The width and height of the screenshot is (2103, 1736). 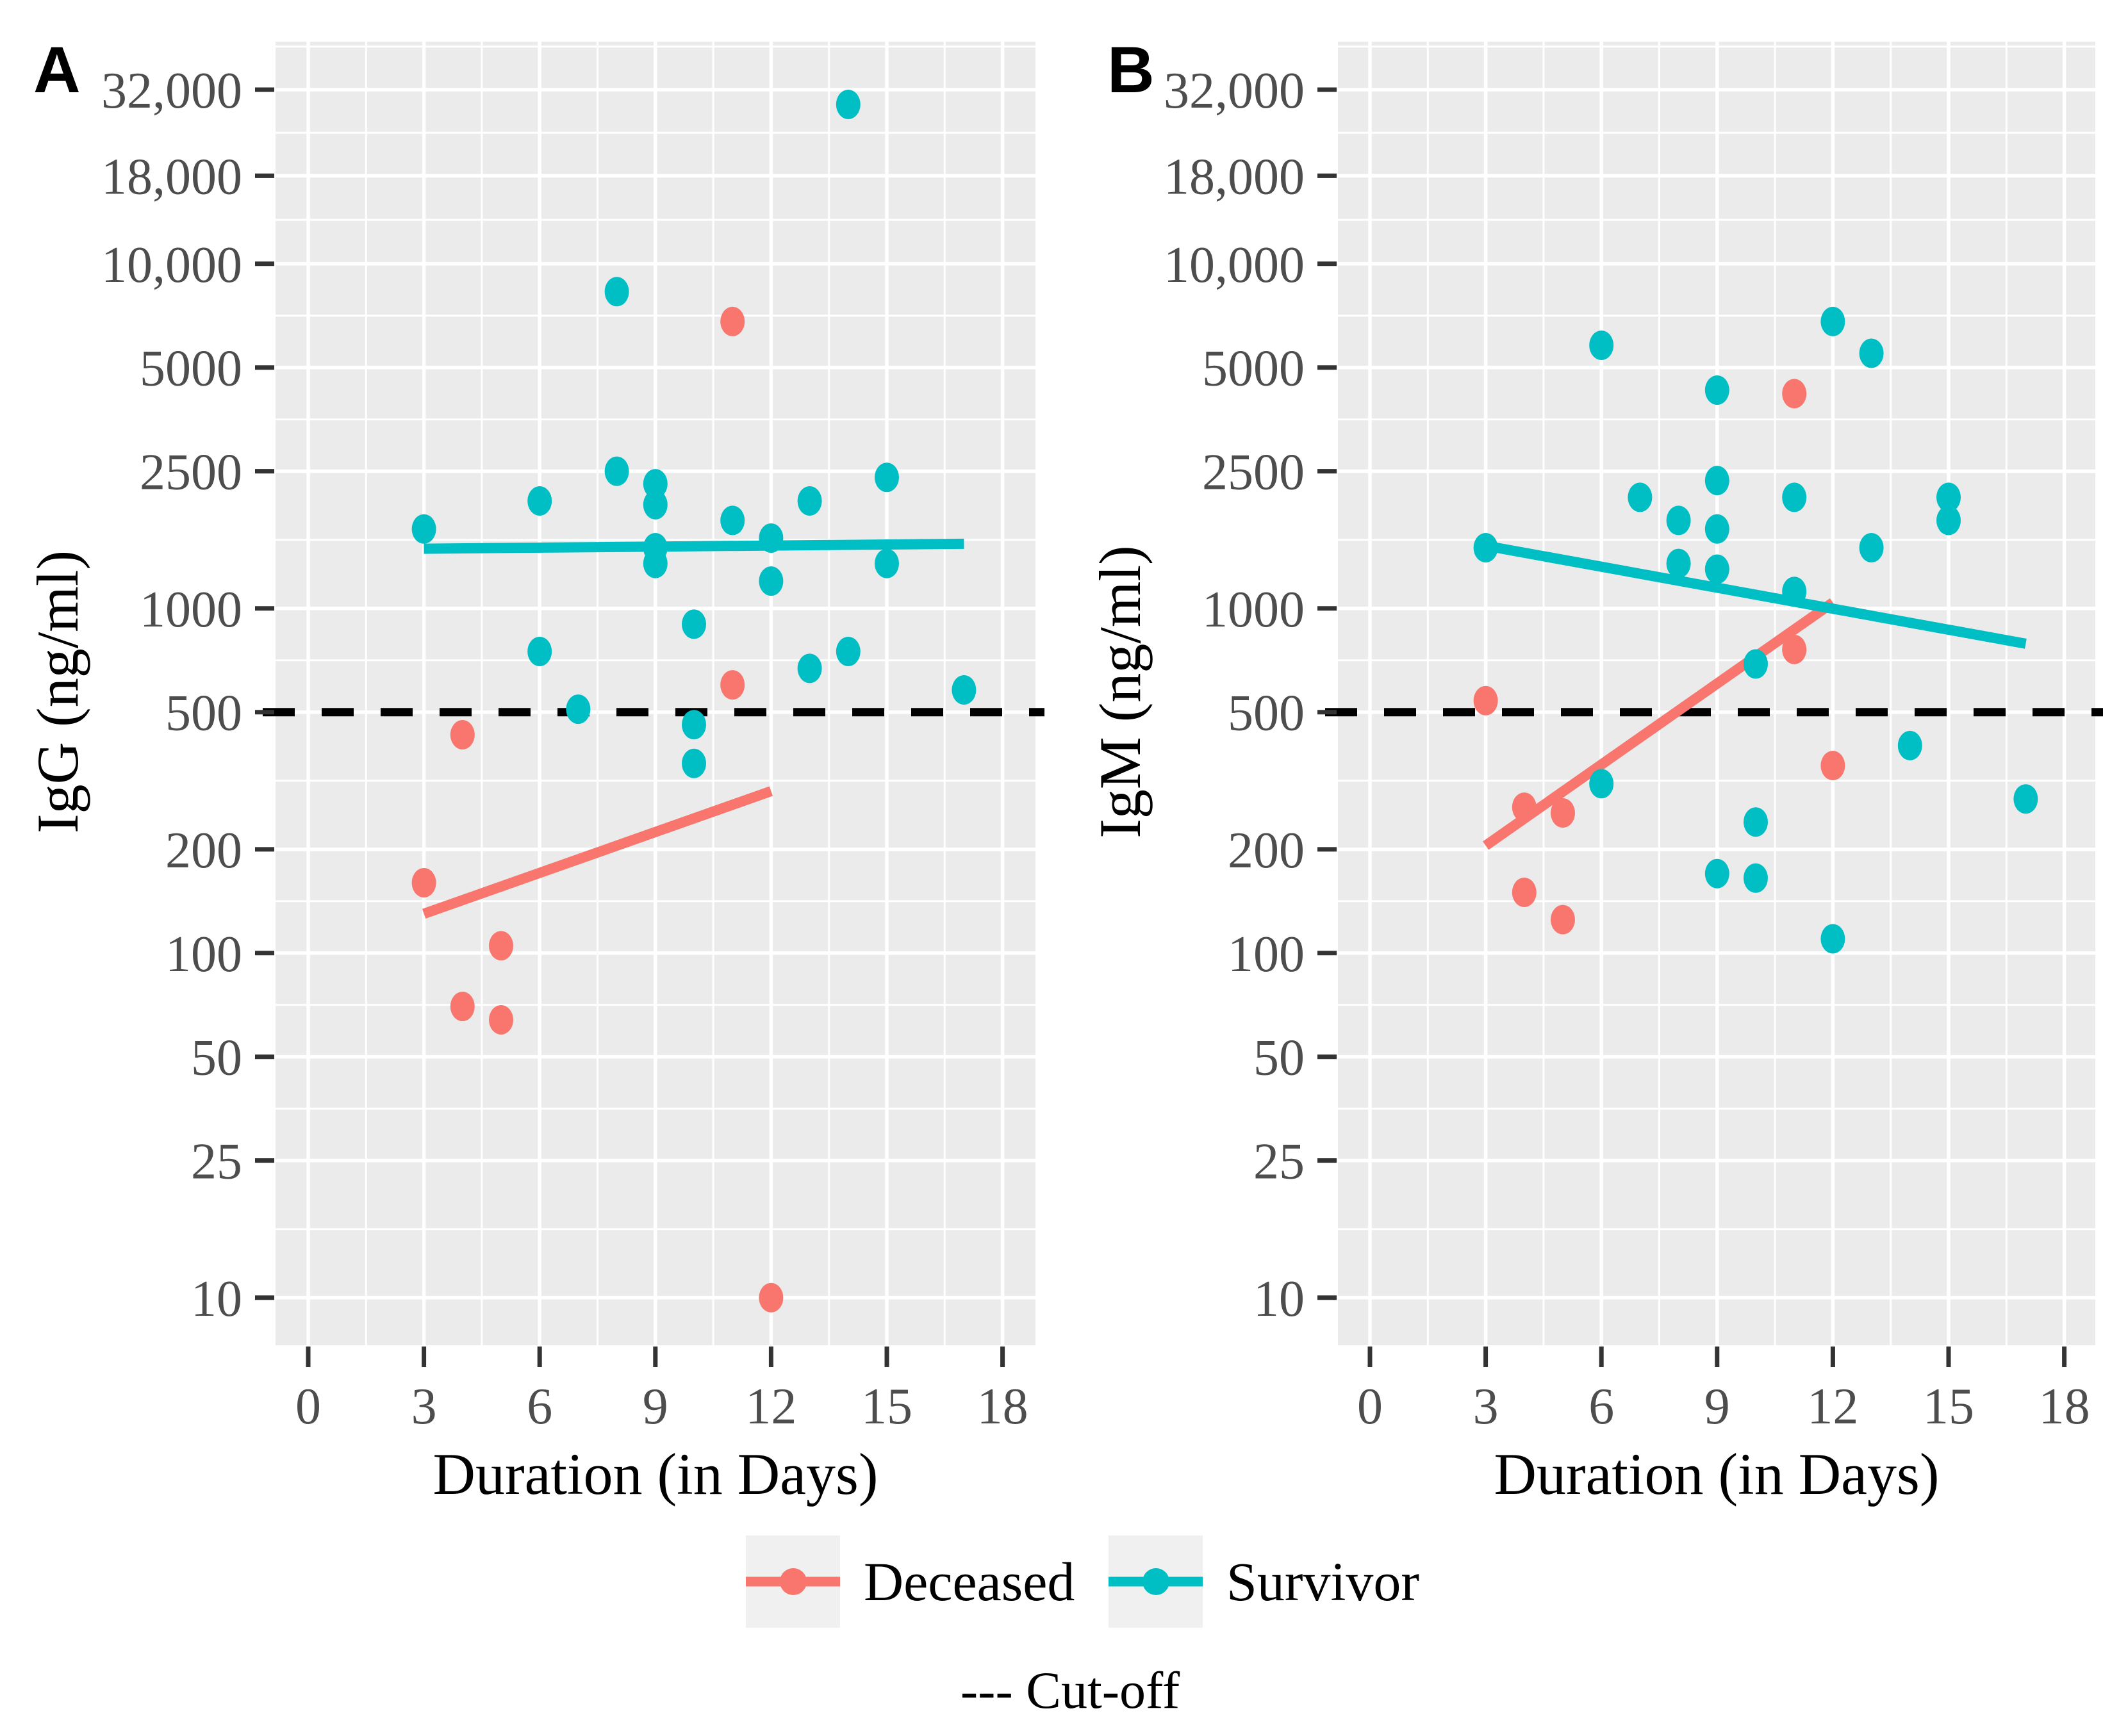 I want to click on panel-b-x-axis-title: Duration (in Days), so click(x=1717, y=1474).